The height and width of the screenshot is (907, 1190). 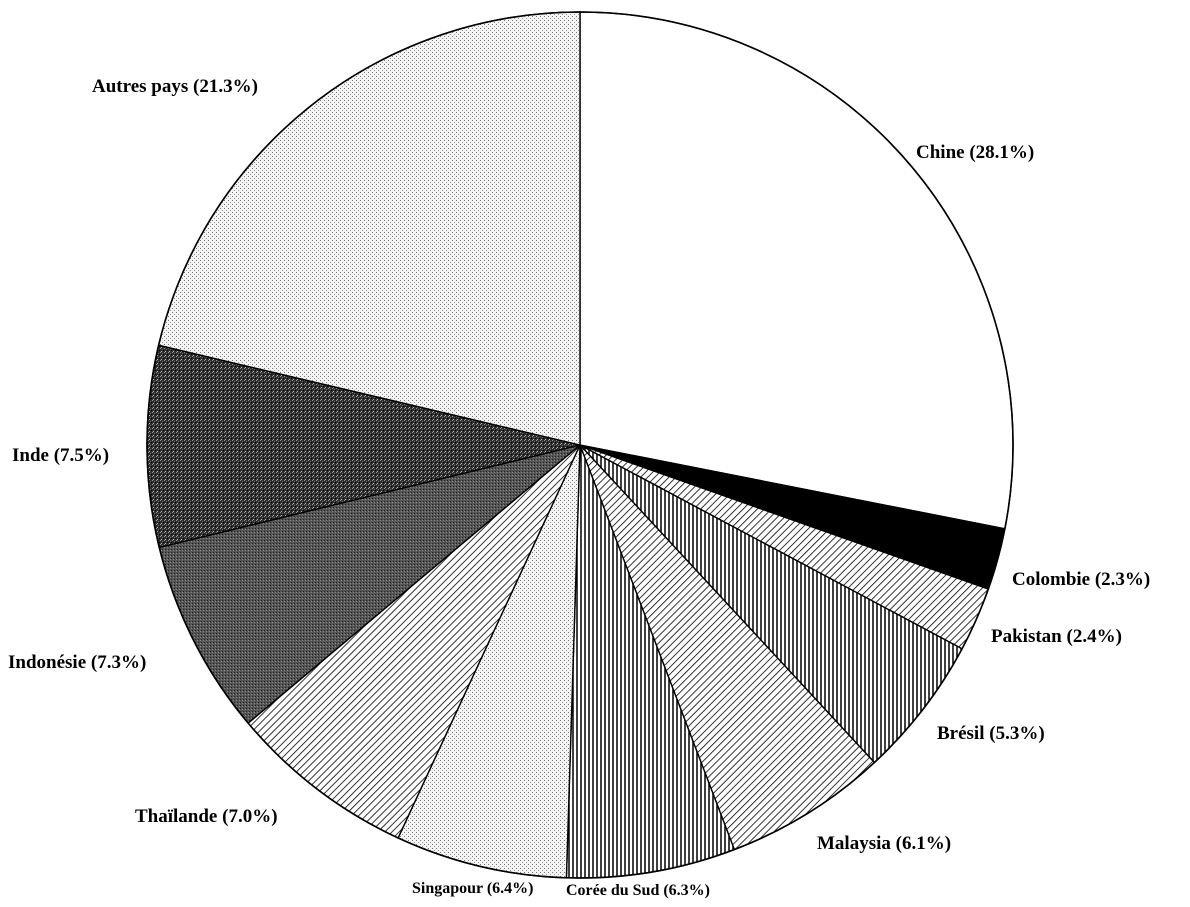 What do you see at coordinates (175, 86) in the screenshot?
I see `label-autres-pays: Autres pays (21.3%)` at bounding box center [175, 86].